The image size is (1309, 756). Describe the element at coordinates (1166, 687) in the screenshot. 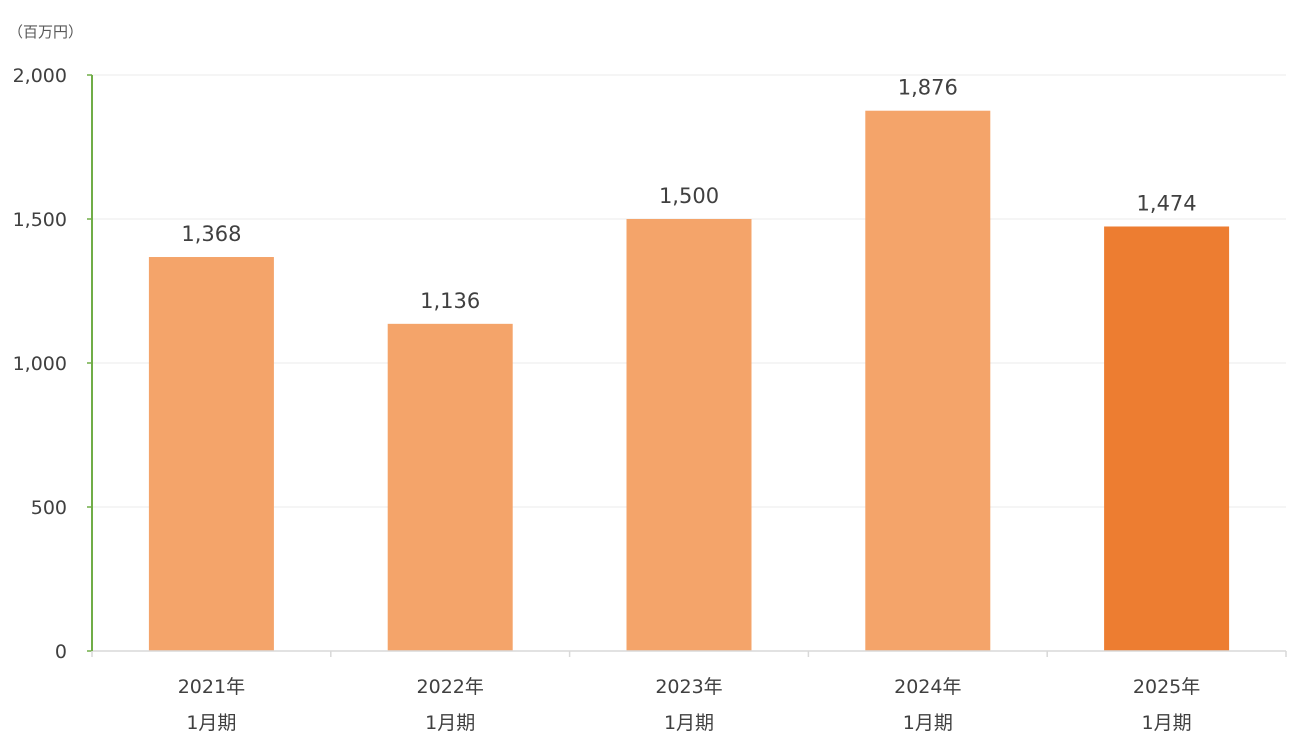

I see `x-tick-label: 2025年` at that location.